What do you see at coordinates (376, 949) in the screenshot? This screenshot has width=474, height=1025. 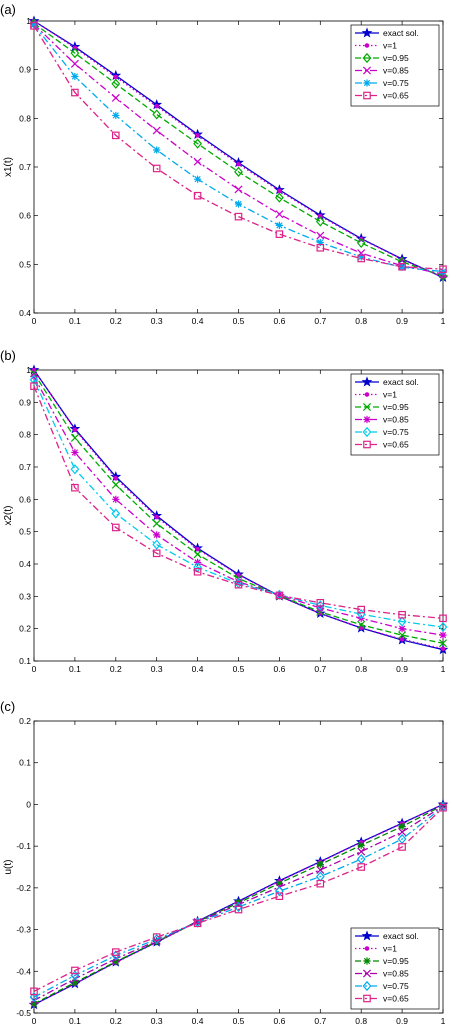 I see `legend-item: v=1` at bounding box center [376, 949].